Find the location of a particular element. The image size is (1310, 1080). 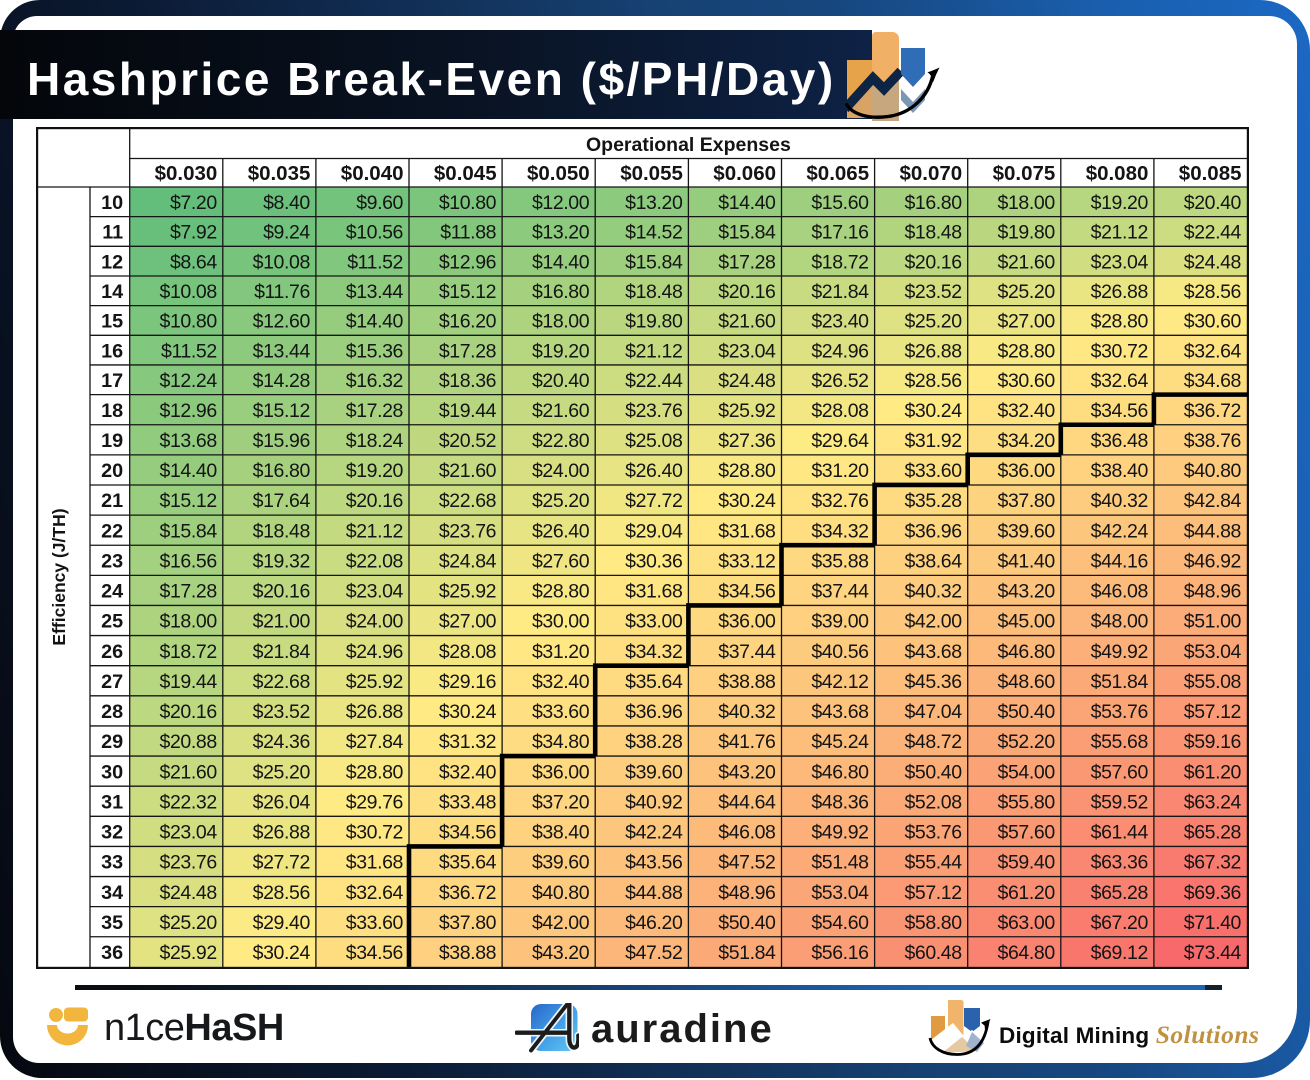

svg-text: $24.00 is located at coordinates (561, 471).